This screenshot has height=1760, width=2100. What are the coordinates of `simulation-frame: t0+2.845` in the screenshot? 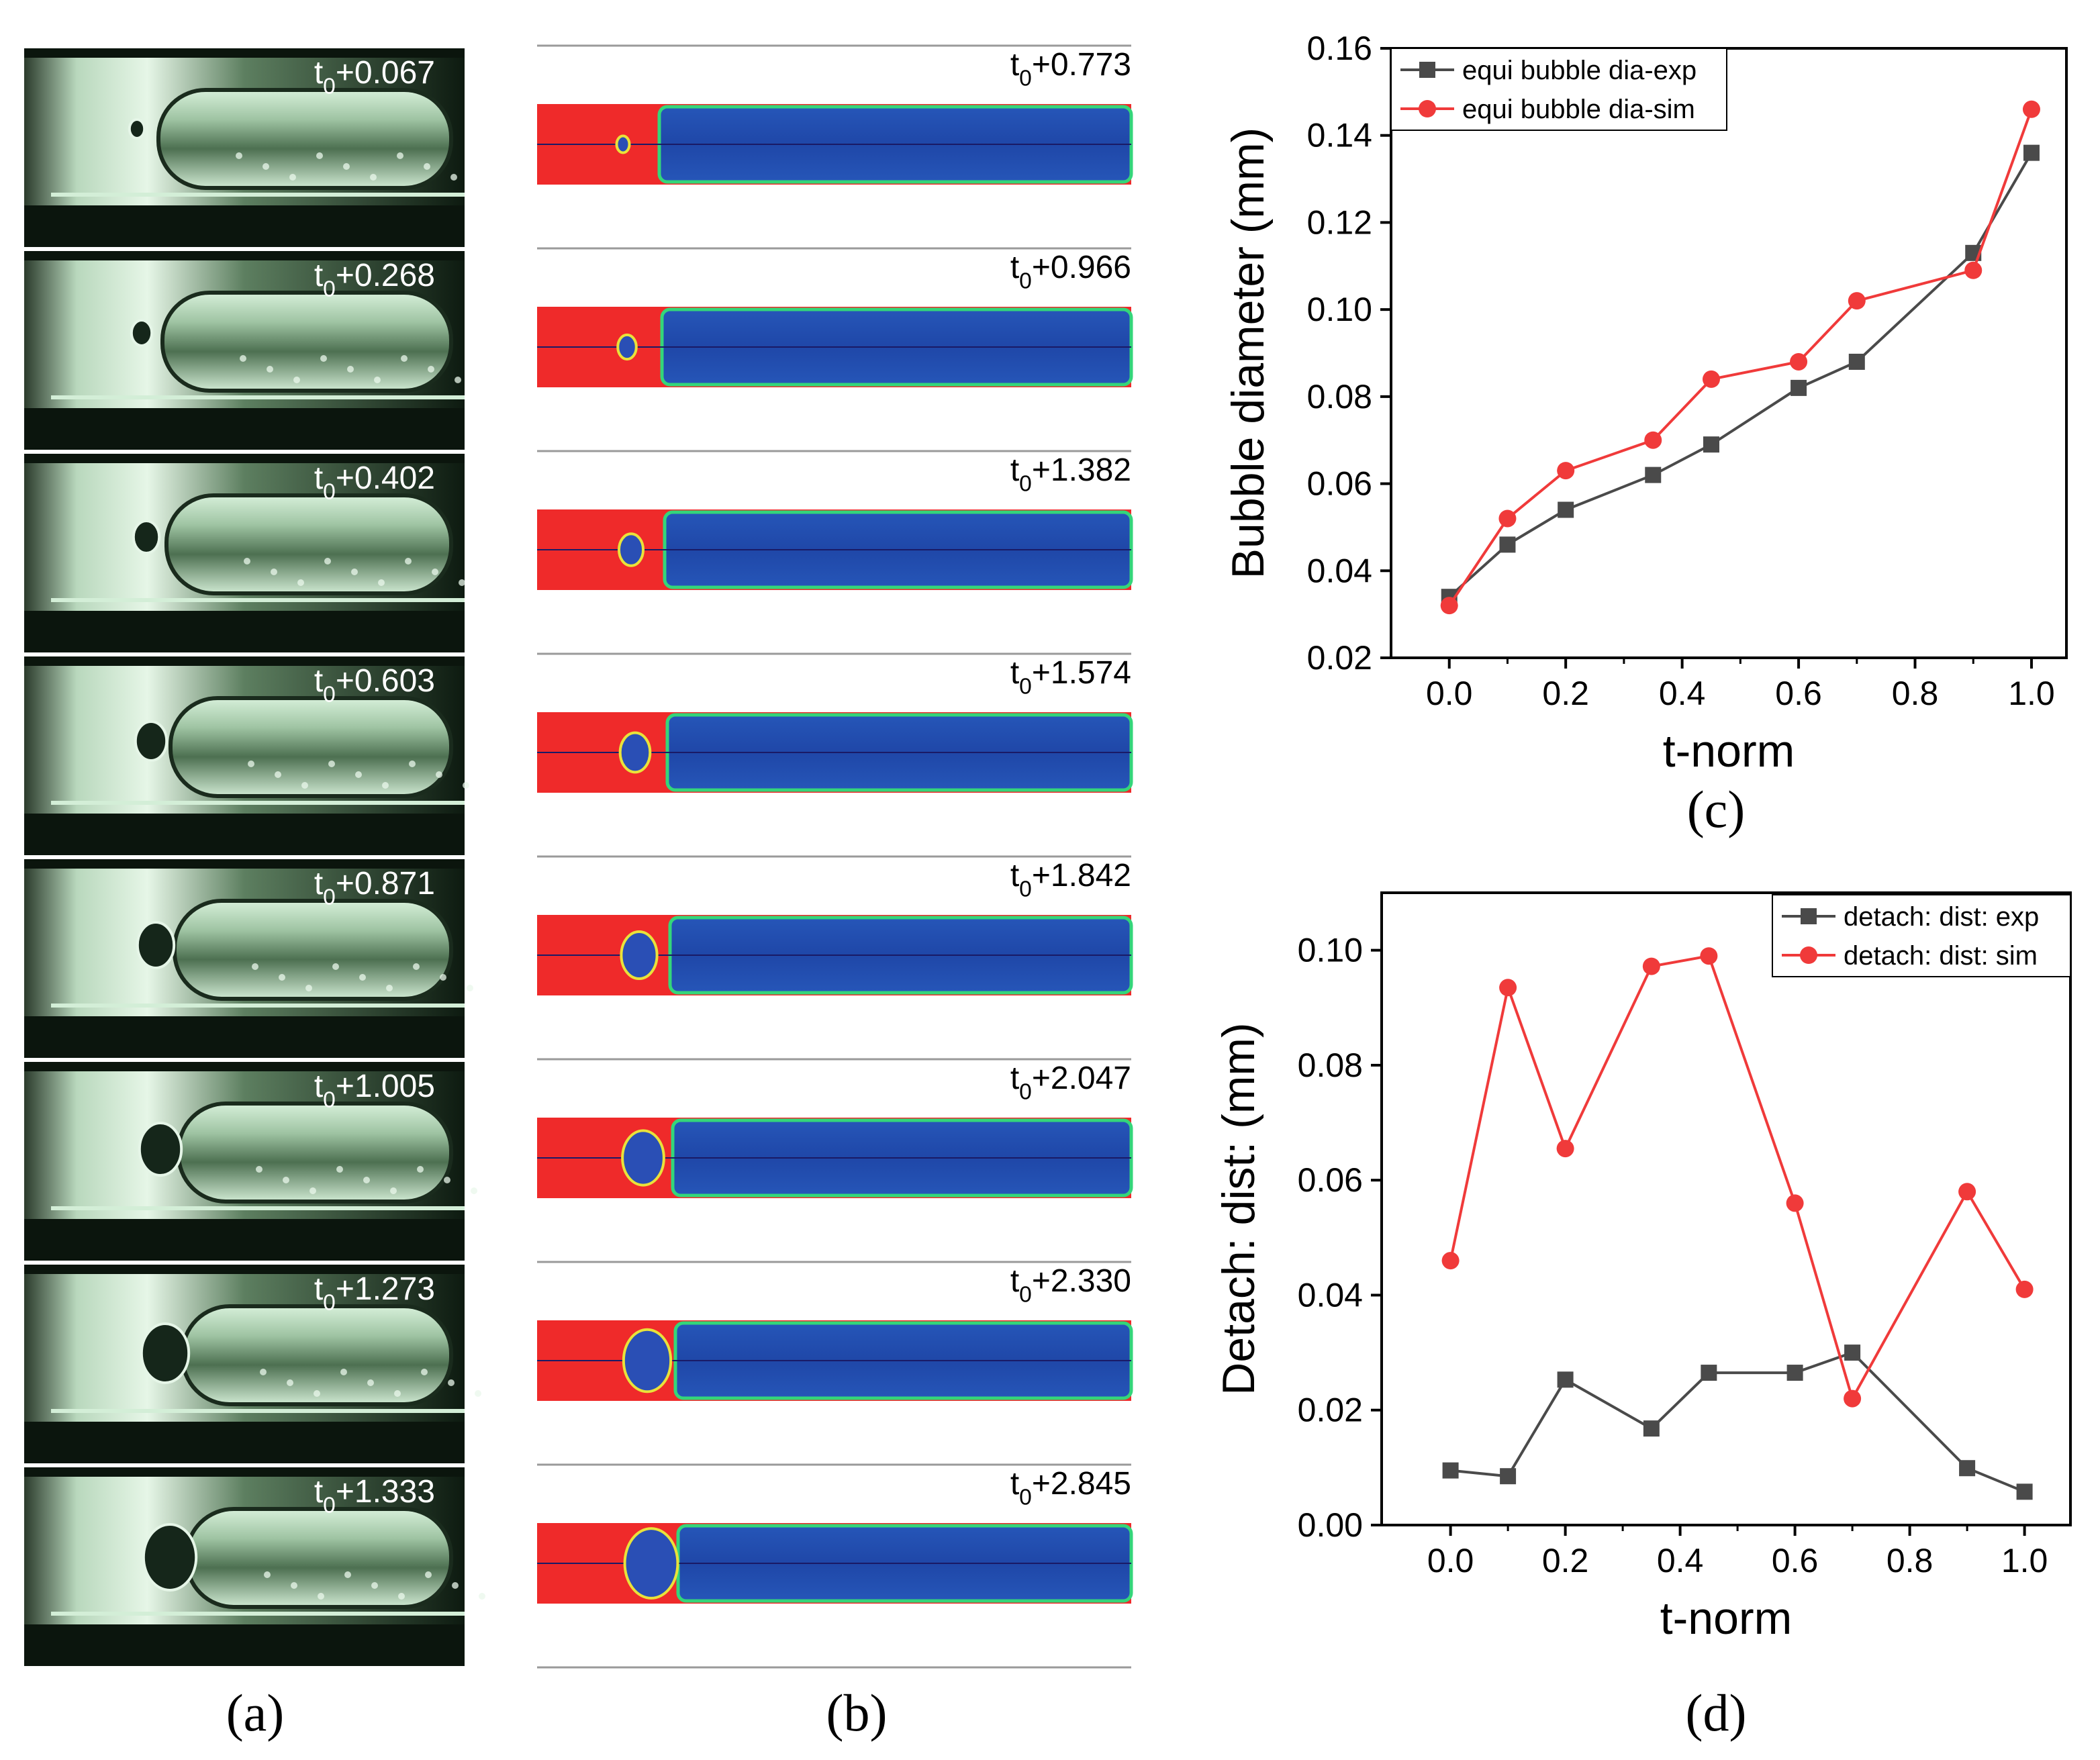 It's located at (835, 1533).